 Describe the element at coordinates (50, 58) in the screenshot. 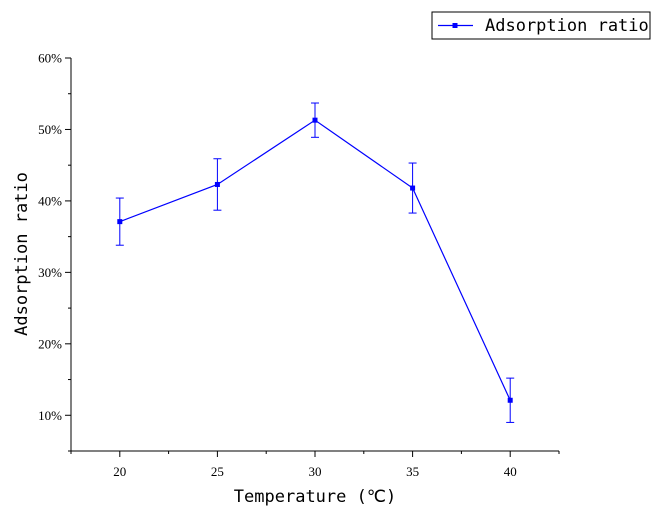

I see `y-tick-label: 60%` at that location.